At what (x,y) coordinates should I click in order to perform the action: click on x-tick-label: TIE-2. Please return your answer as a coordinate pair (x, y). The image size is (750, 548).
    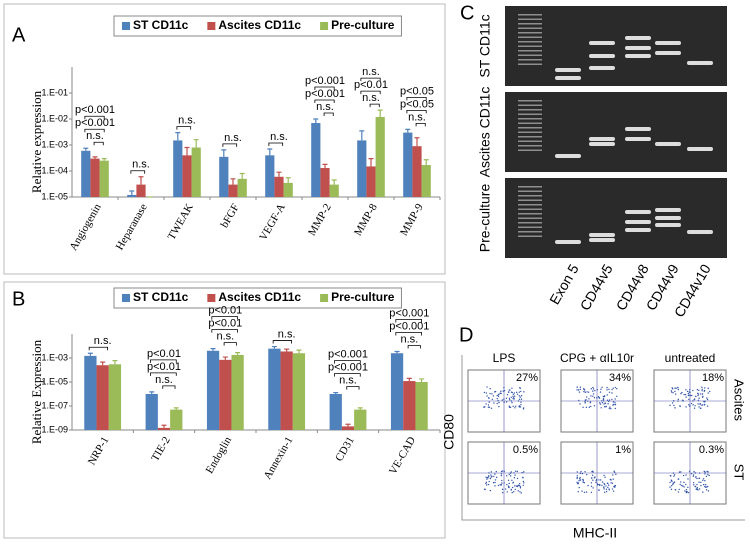
    Looking at the image, I should click on (161, 449).